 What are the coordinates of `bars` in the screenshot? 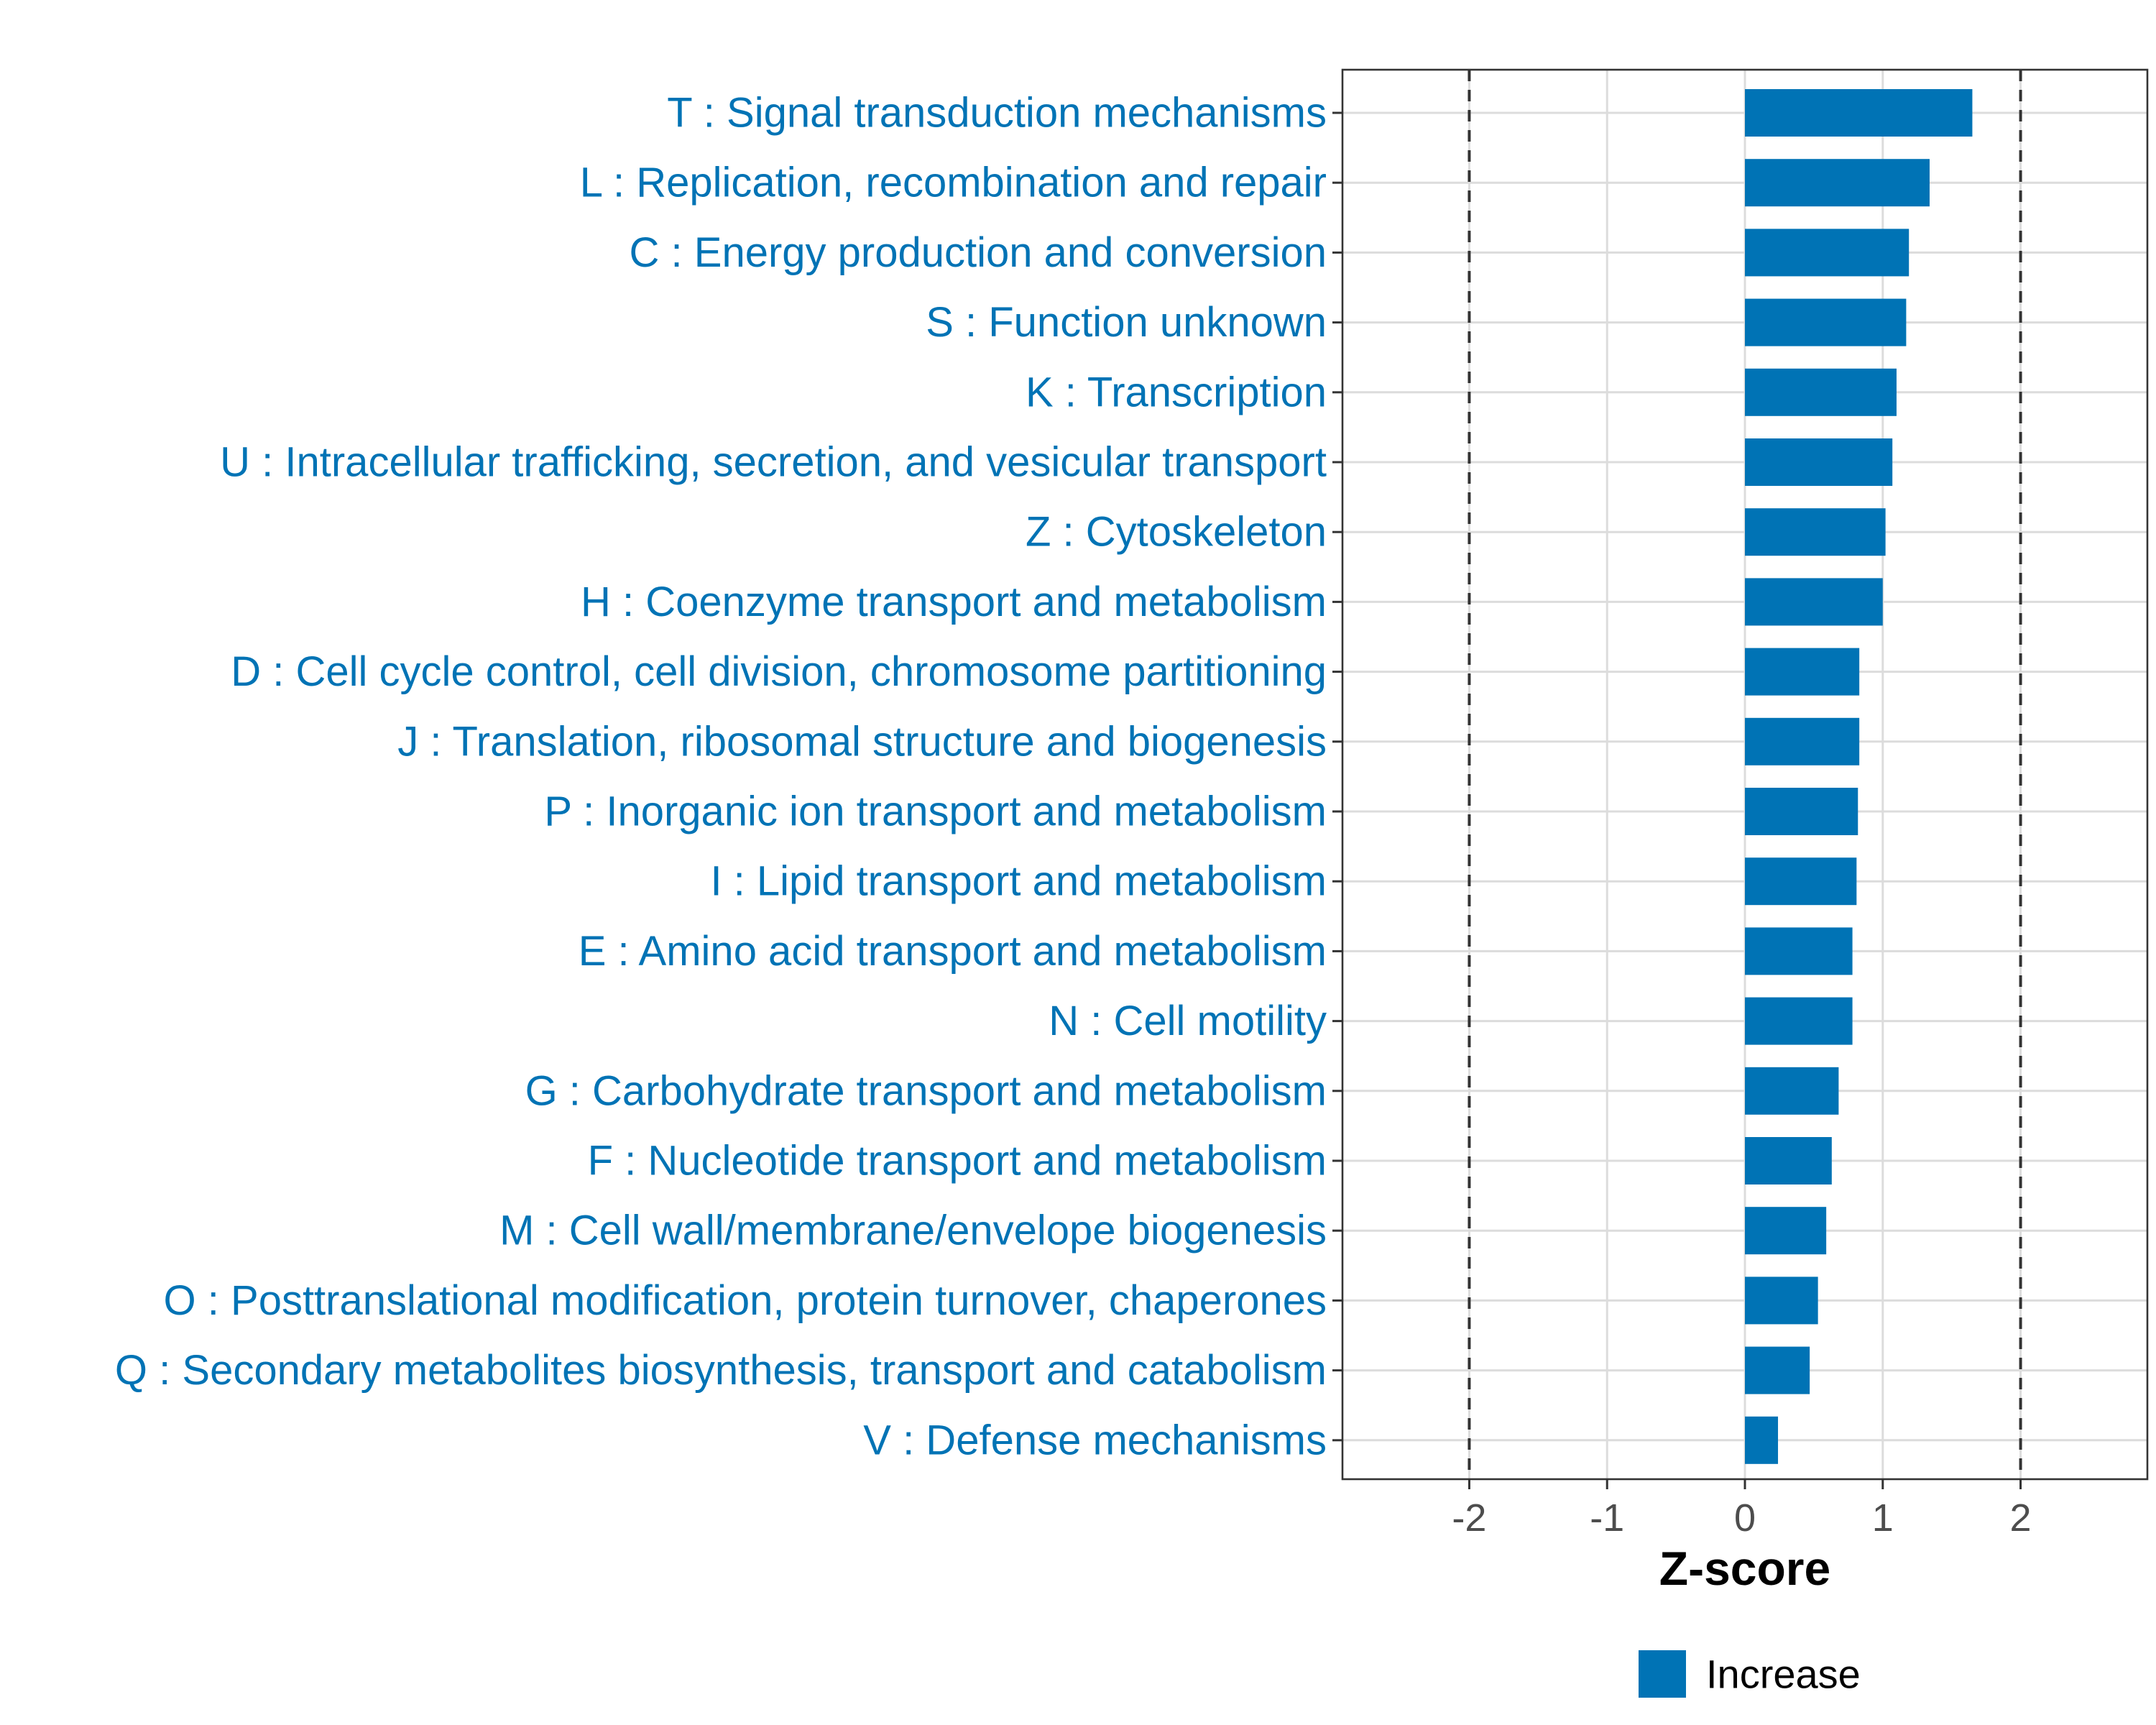 It's located at (1859, 776).